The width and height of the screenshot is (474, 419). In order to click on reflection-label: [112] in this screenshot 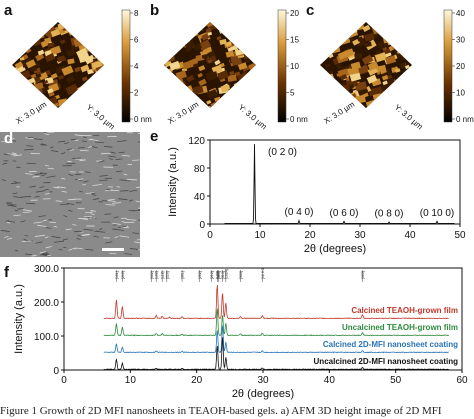, I will do `click(163, 275)`.